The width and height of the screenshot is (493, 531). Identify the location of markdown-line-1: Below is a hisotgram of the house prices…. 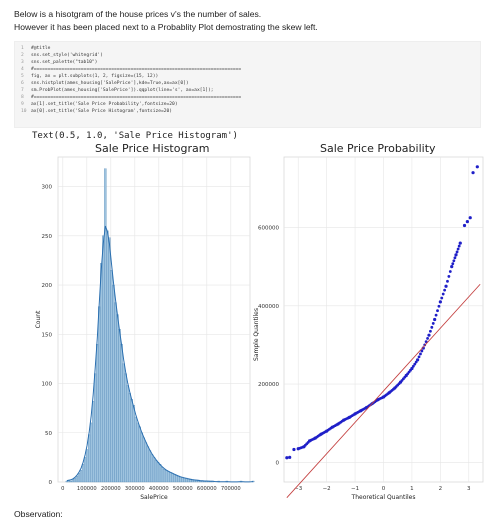
(138, 14).